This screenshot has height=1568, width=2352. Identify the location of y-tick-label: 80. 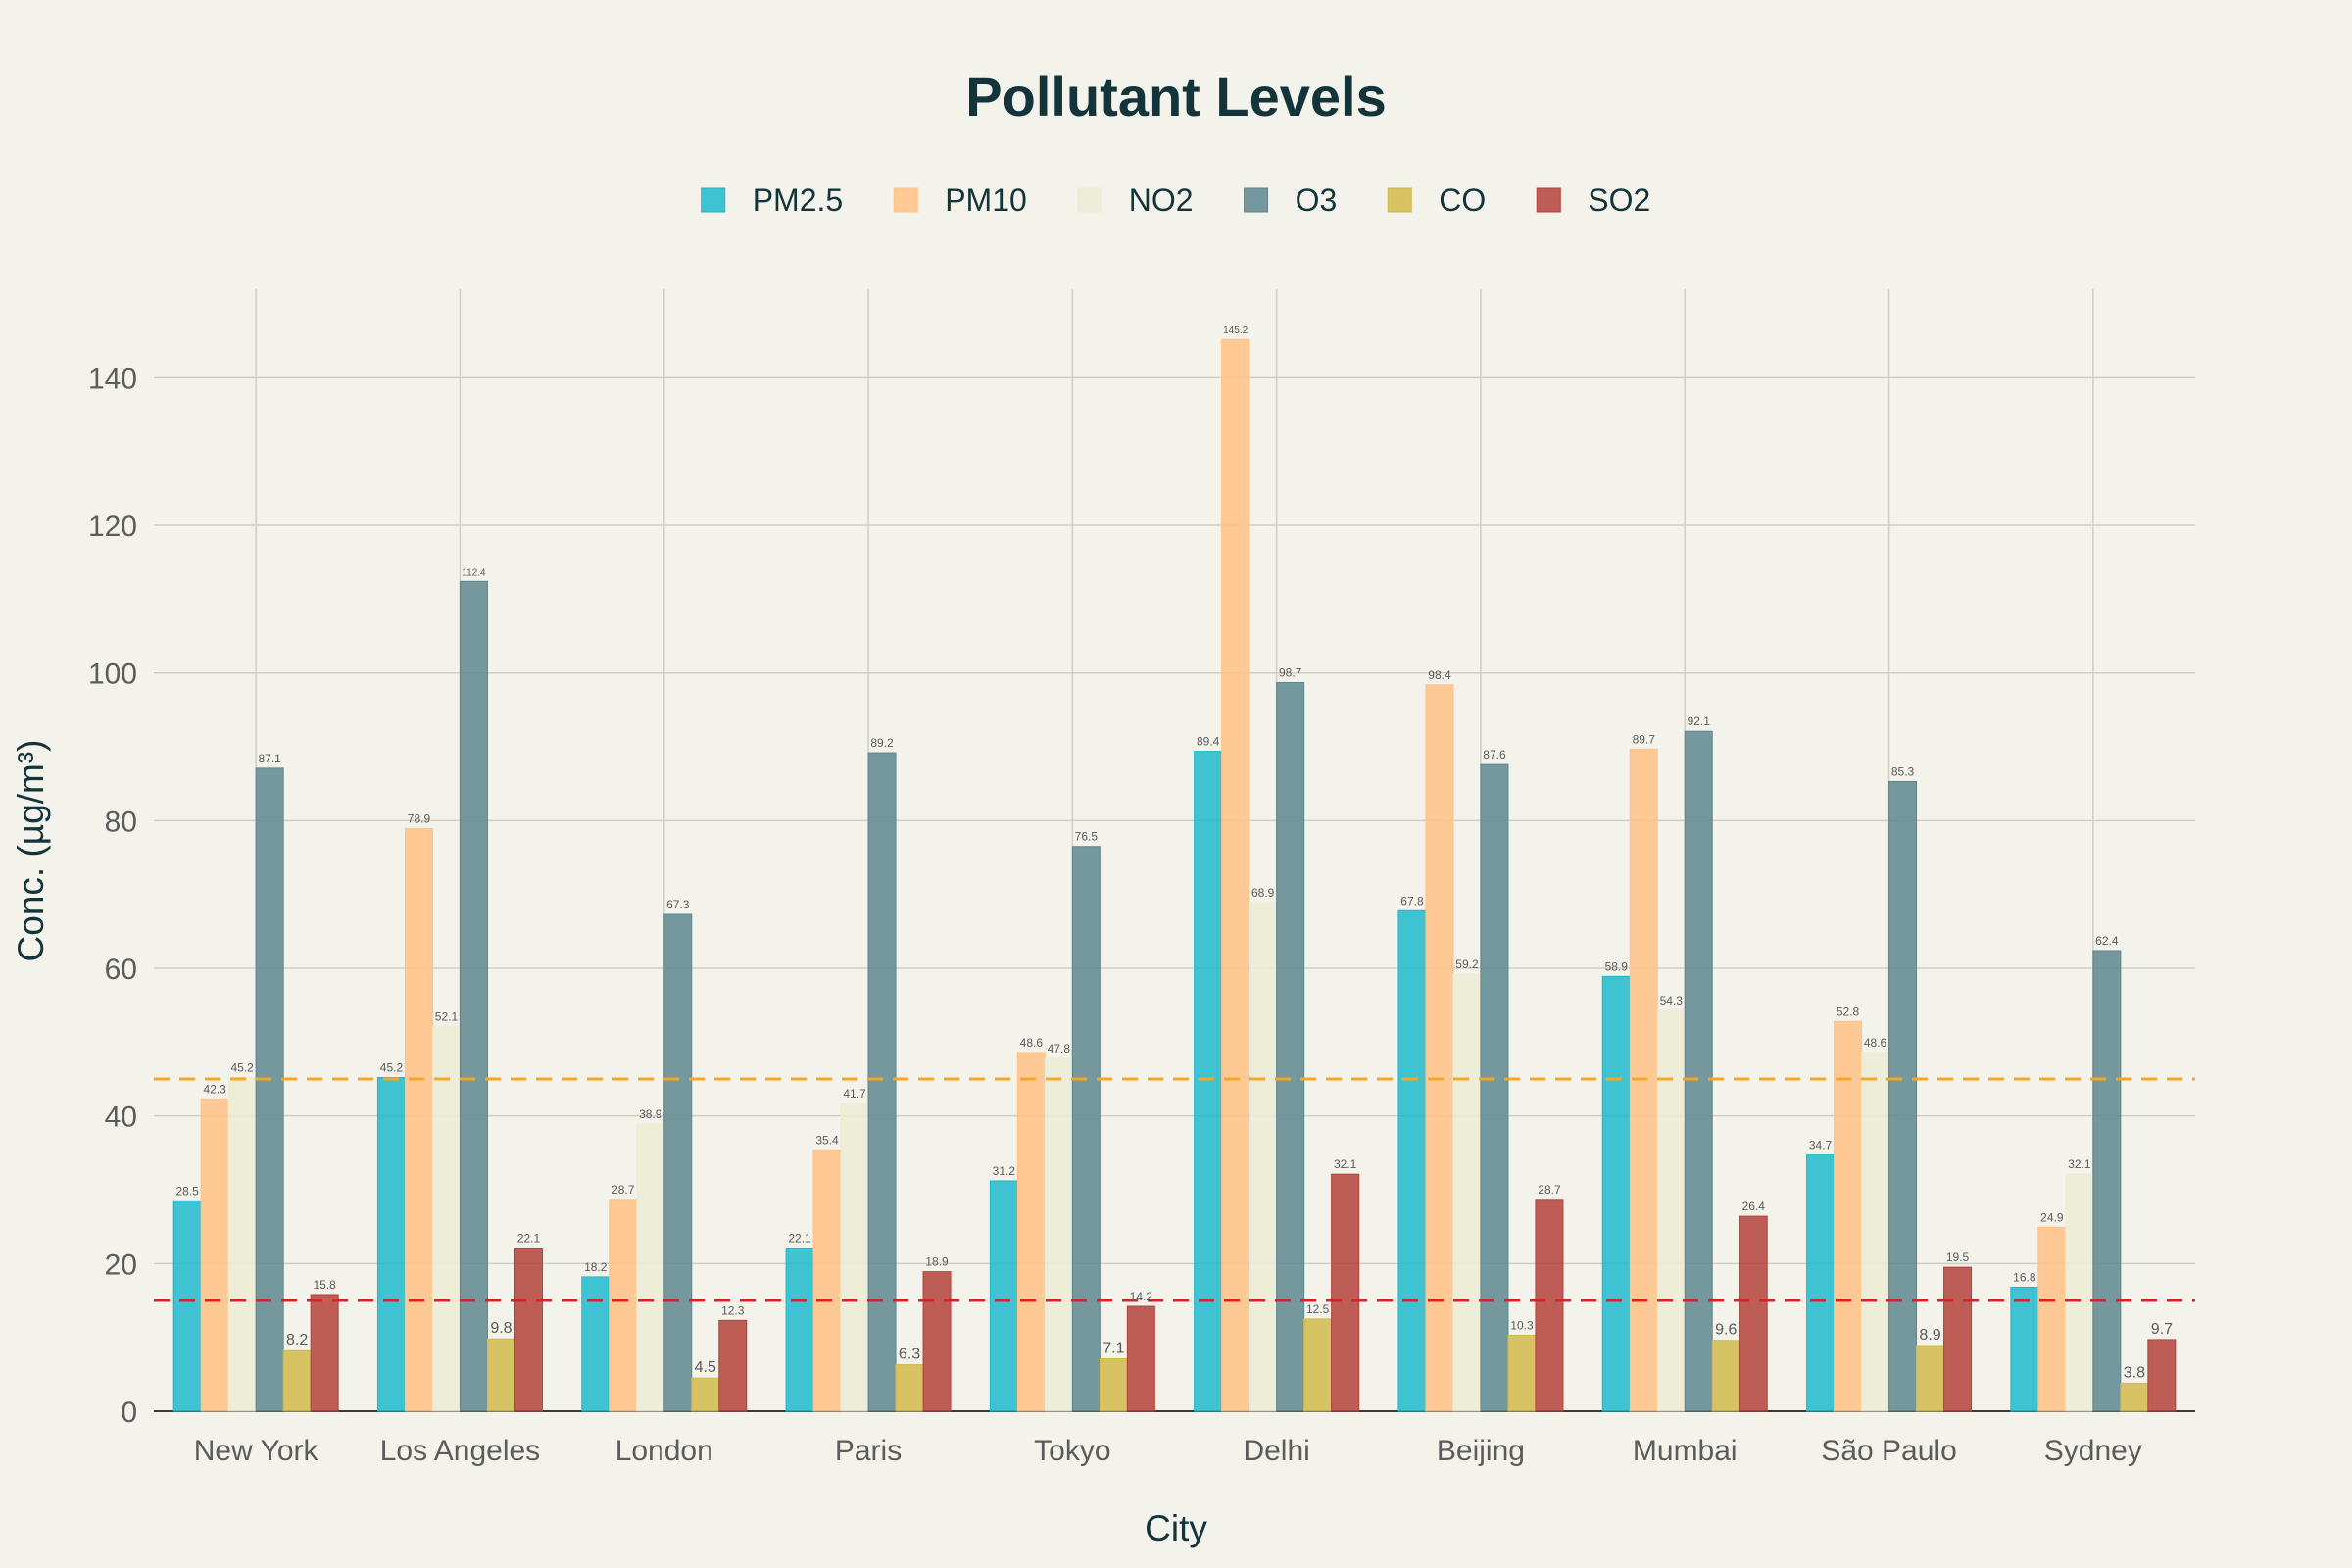
(121, 822).